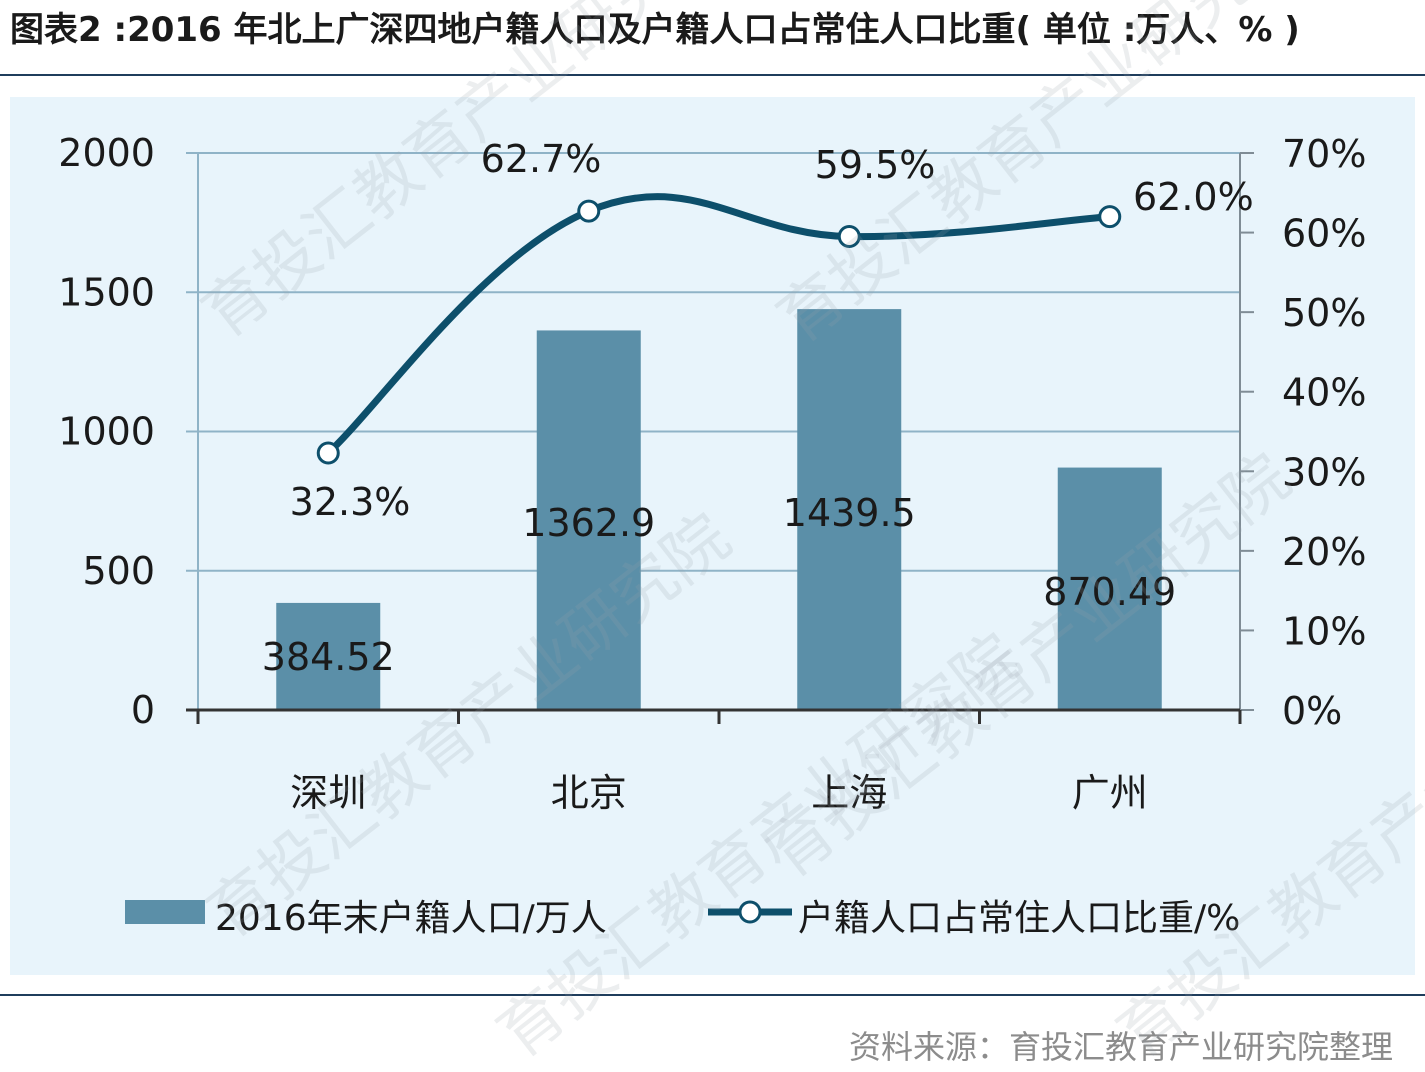  I want to click on line-data-label: 32.3%, so click(350, 502).